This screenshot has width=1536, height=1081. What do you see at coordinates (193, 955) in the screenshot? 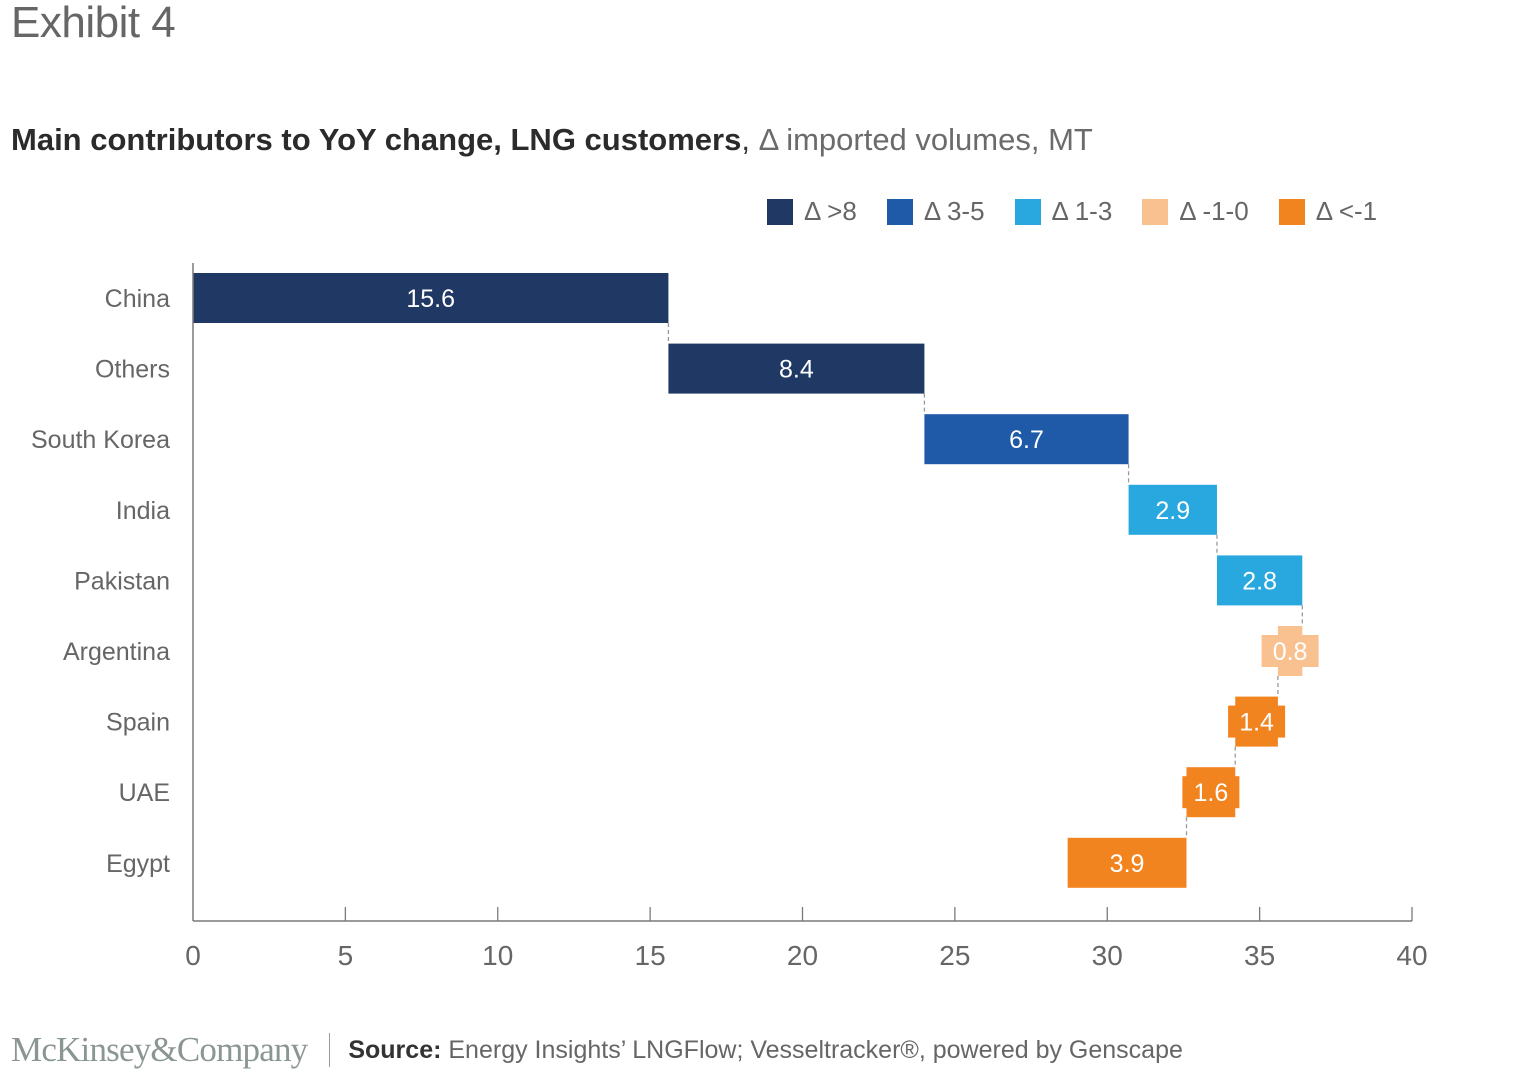
I see `x-tick-label: 0` at bounding box center [193, 955].